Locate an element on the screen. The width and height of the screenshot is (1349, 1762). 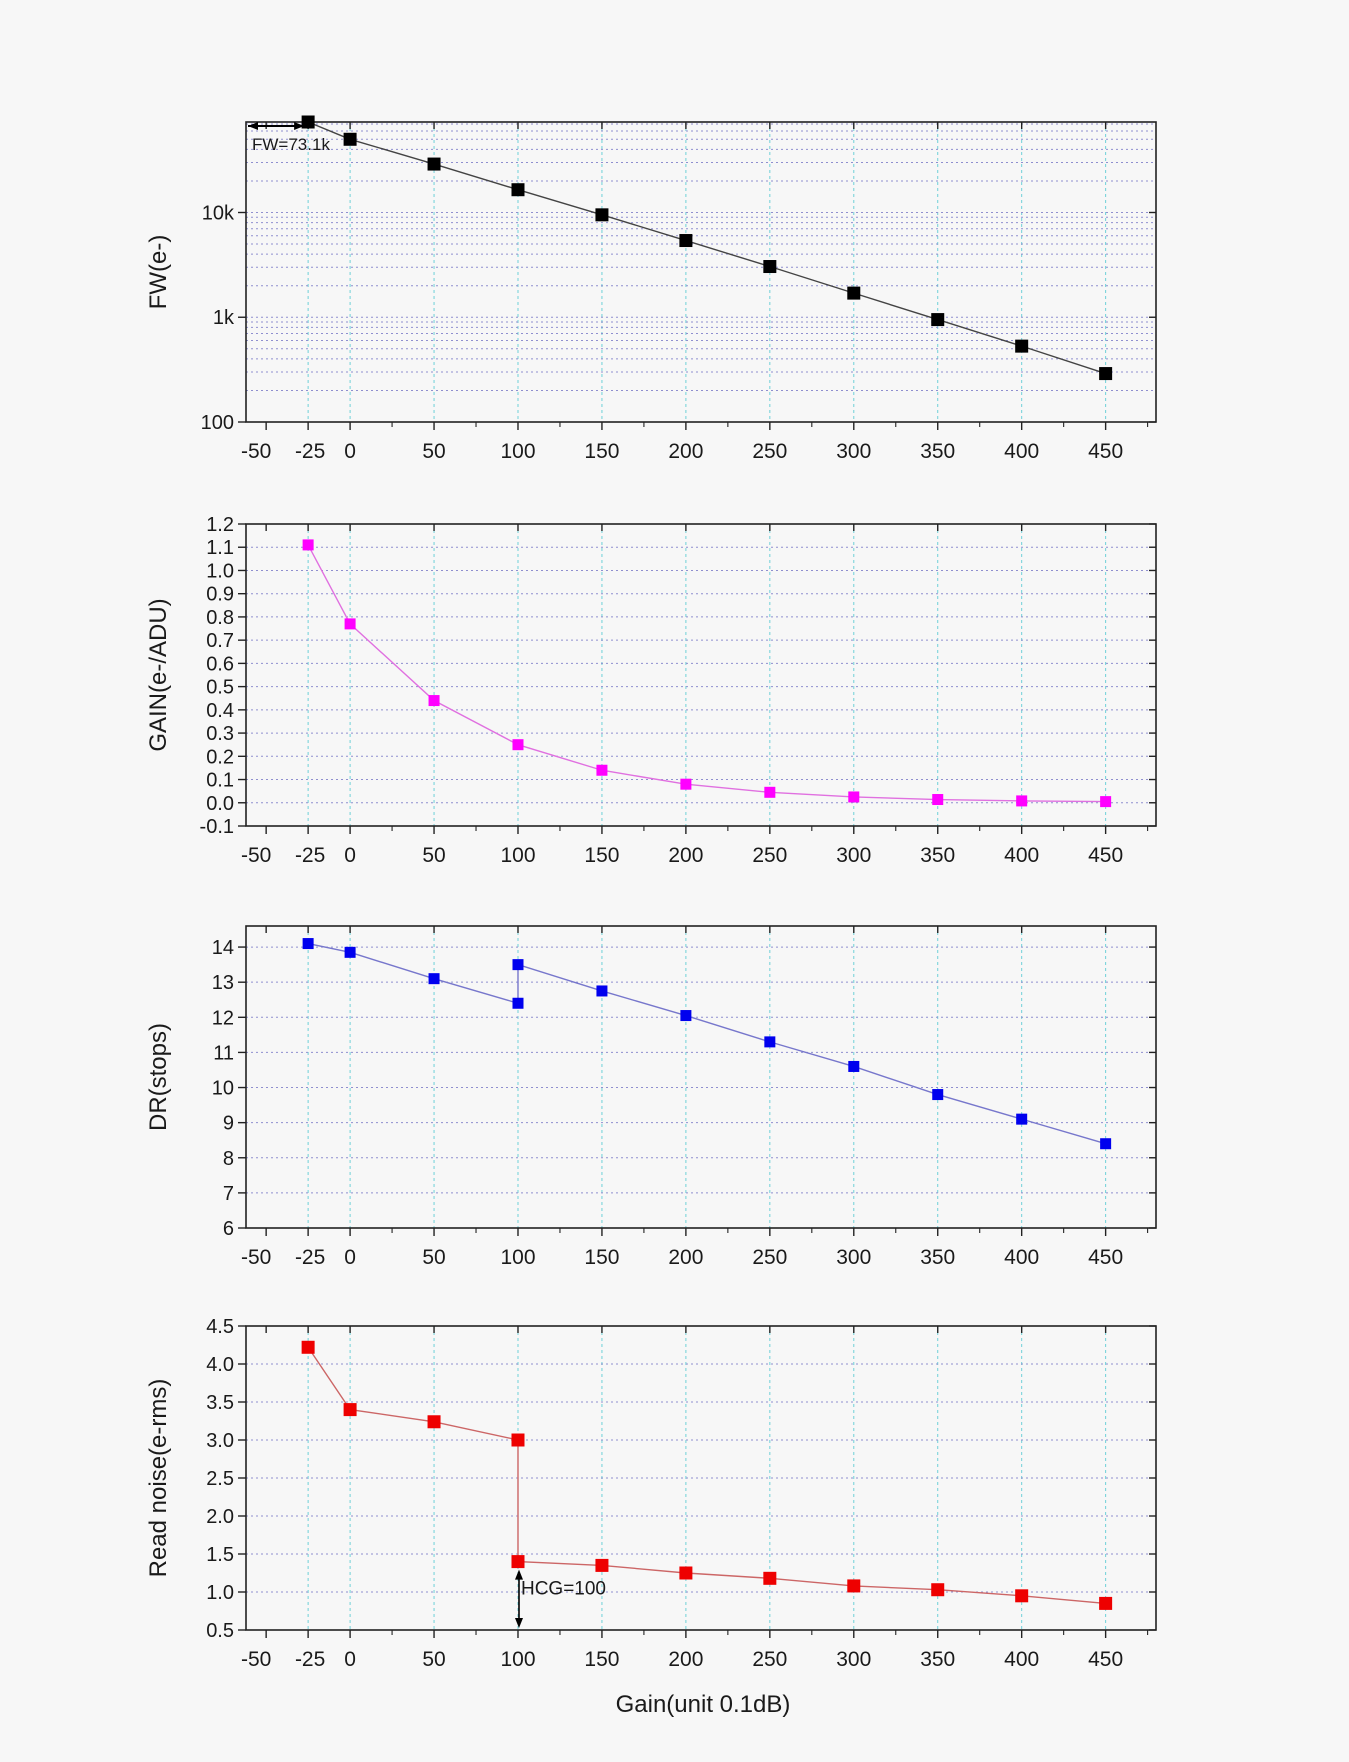
y-tick-label: 8 is located at coordinates (228, 1159).